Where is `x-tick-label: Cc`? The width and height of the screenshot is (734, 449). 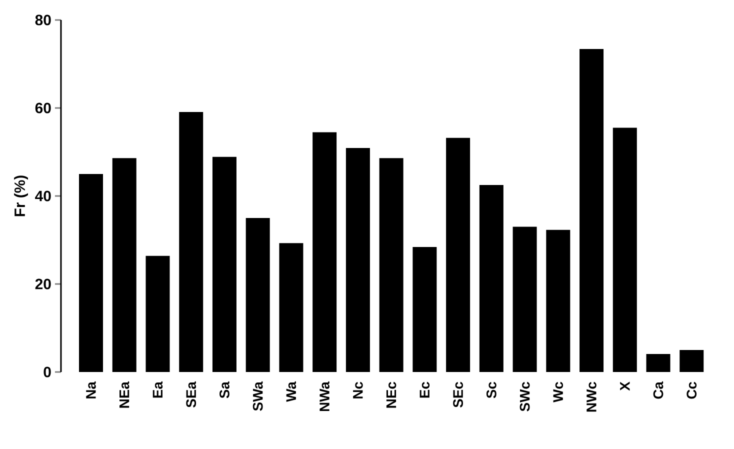
x-tick-label: Cc is located at coordinates (691, 390).